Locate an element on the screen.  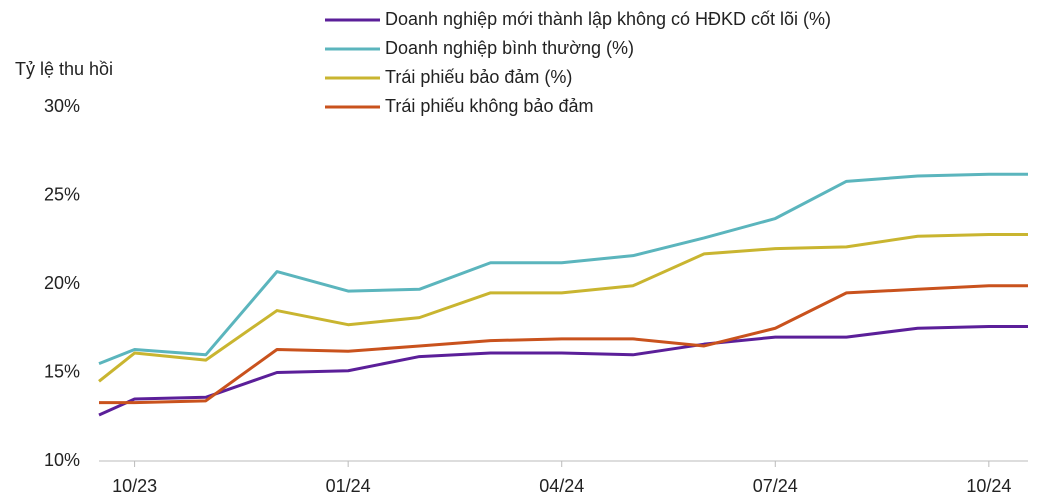
y-tick-label: 30% is located at coordinates (62, 106).